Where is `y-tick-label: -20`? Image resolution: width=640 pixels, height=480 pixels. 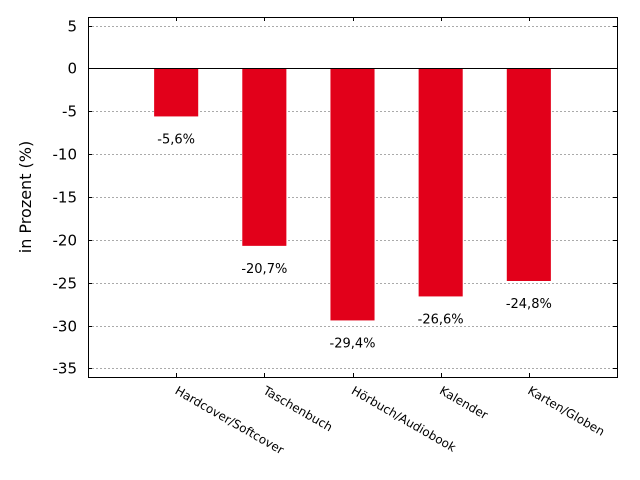 y-tick-label: -20 is located at coordinates (65, 241).